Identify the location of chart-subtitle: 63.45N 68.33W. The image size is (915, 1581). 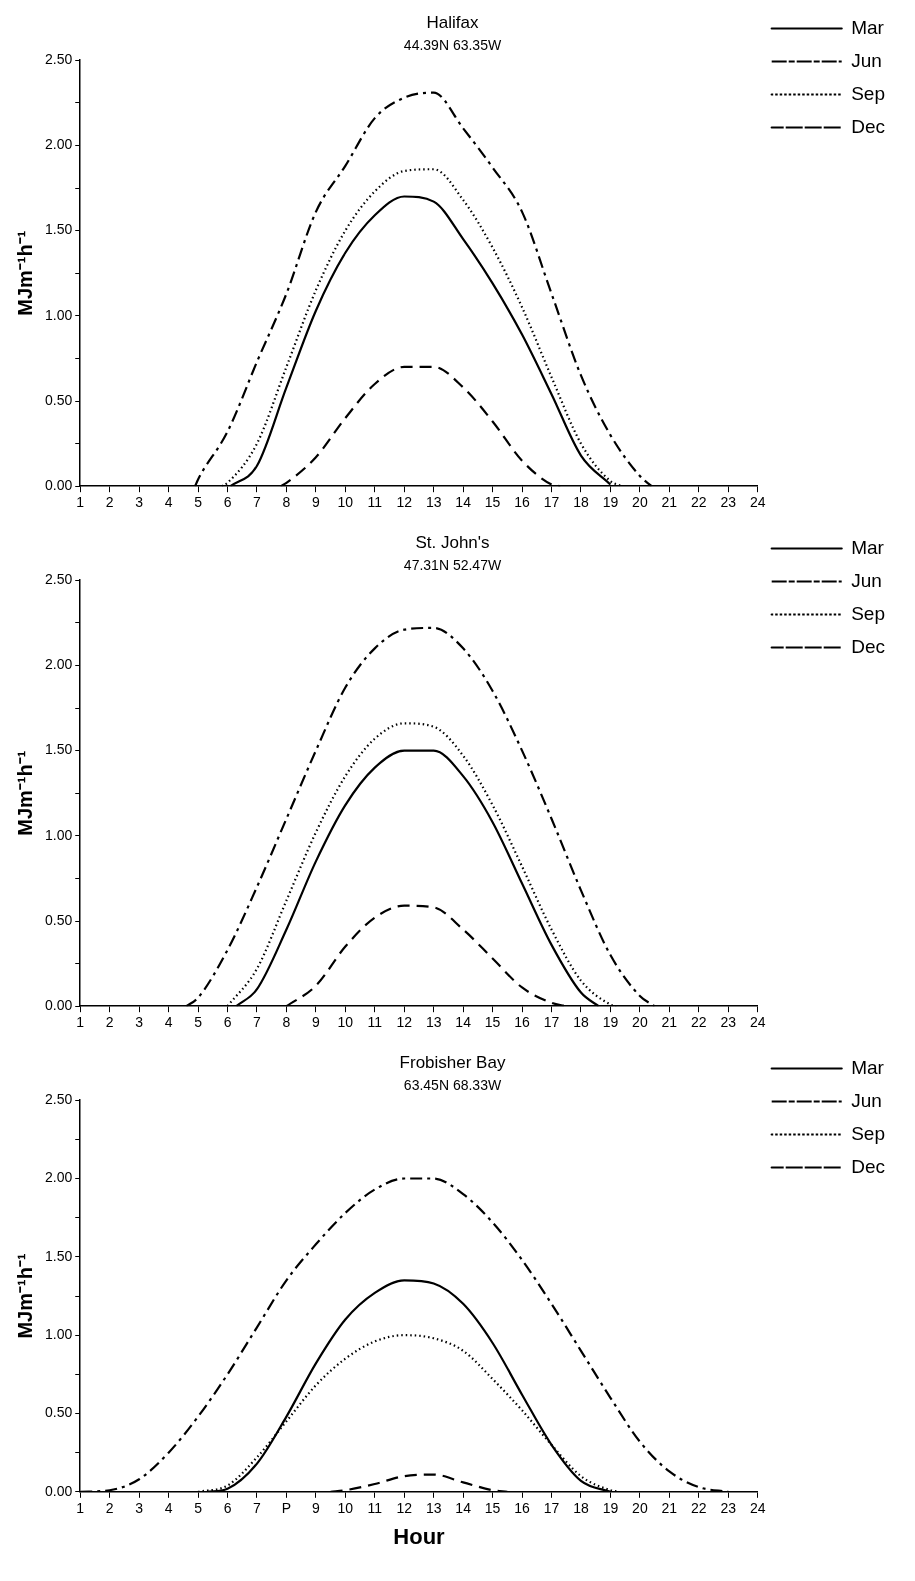
(452, 1084).